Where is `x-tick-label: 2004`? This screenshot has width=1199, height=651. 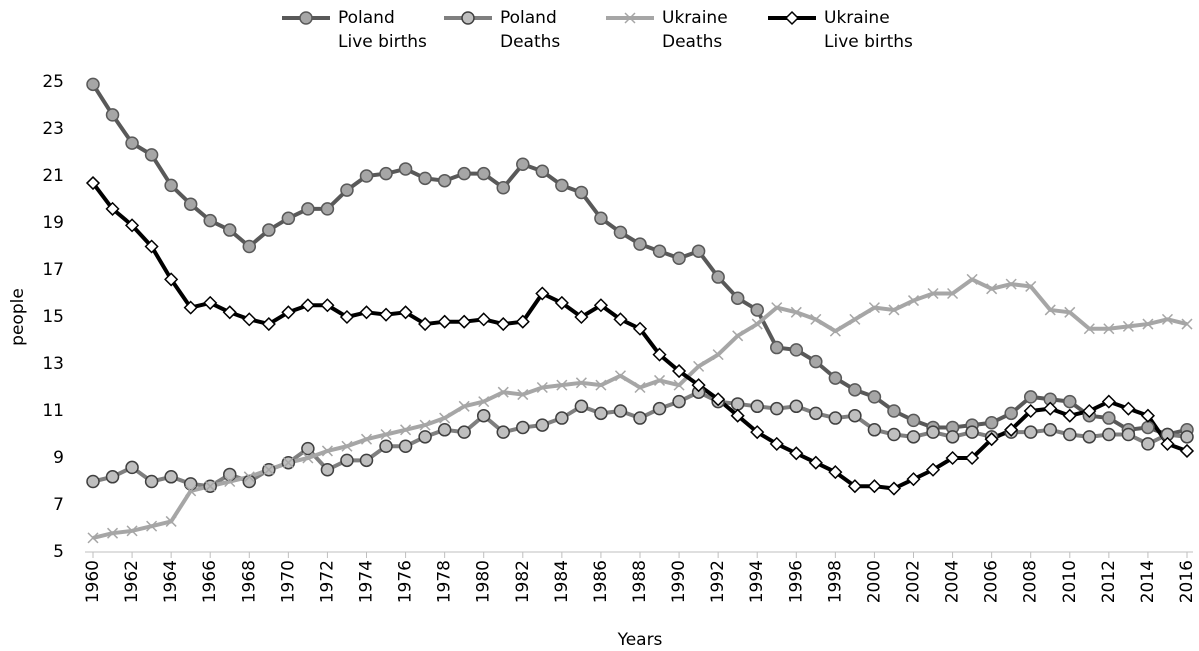 x-tick-label: 2004 is located at coordinates (953, 581).